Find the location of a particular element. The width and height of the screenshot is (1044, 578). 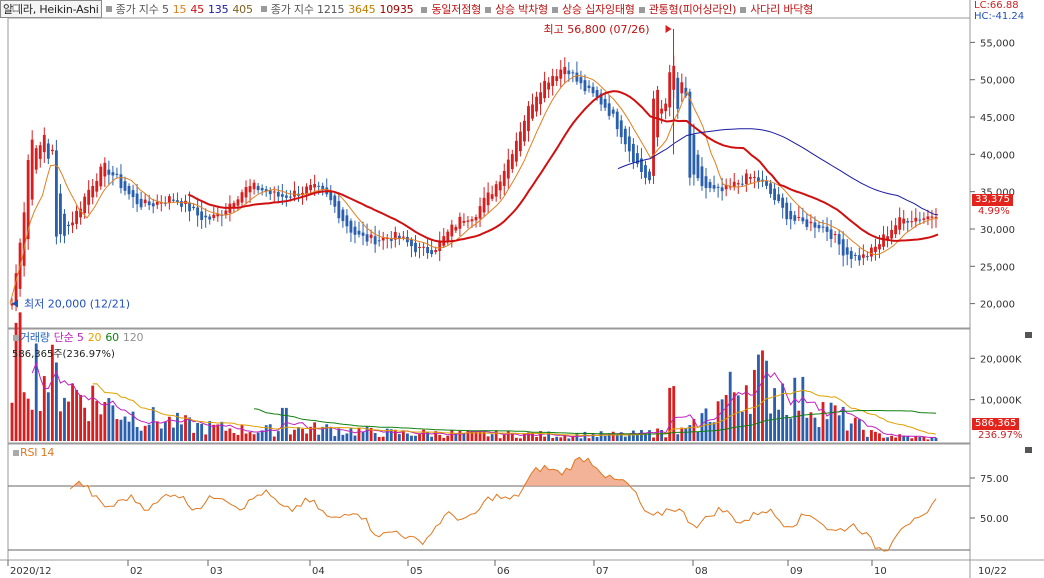

ma-periods-item: 135 is located at coordinates (218, 9).